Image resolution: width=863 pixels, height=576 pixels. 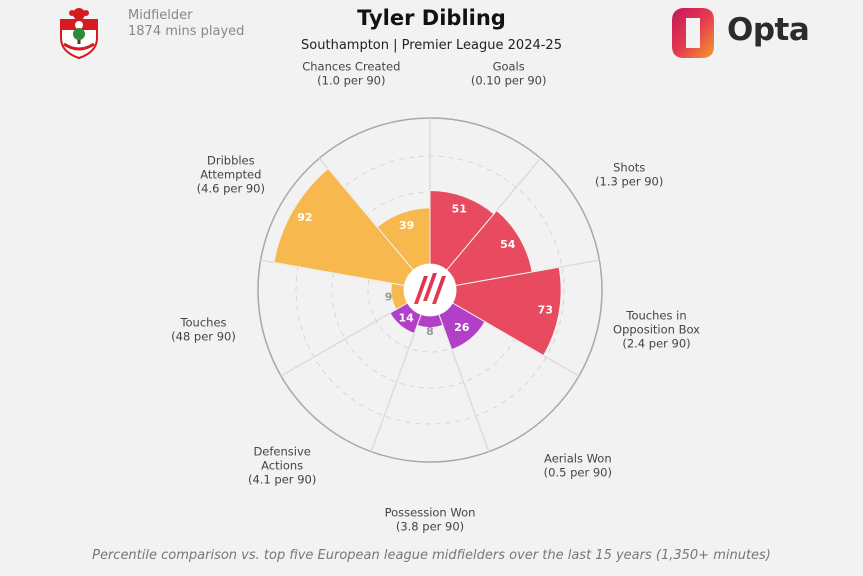 I want to click on chart-value-labels: 51 54 73 26 8 14 9 92 39, so click(x=425, y=270).